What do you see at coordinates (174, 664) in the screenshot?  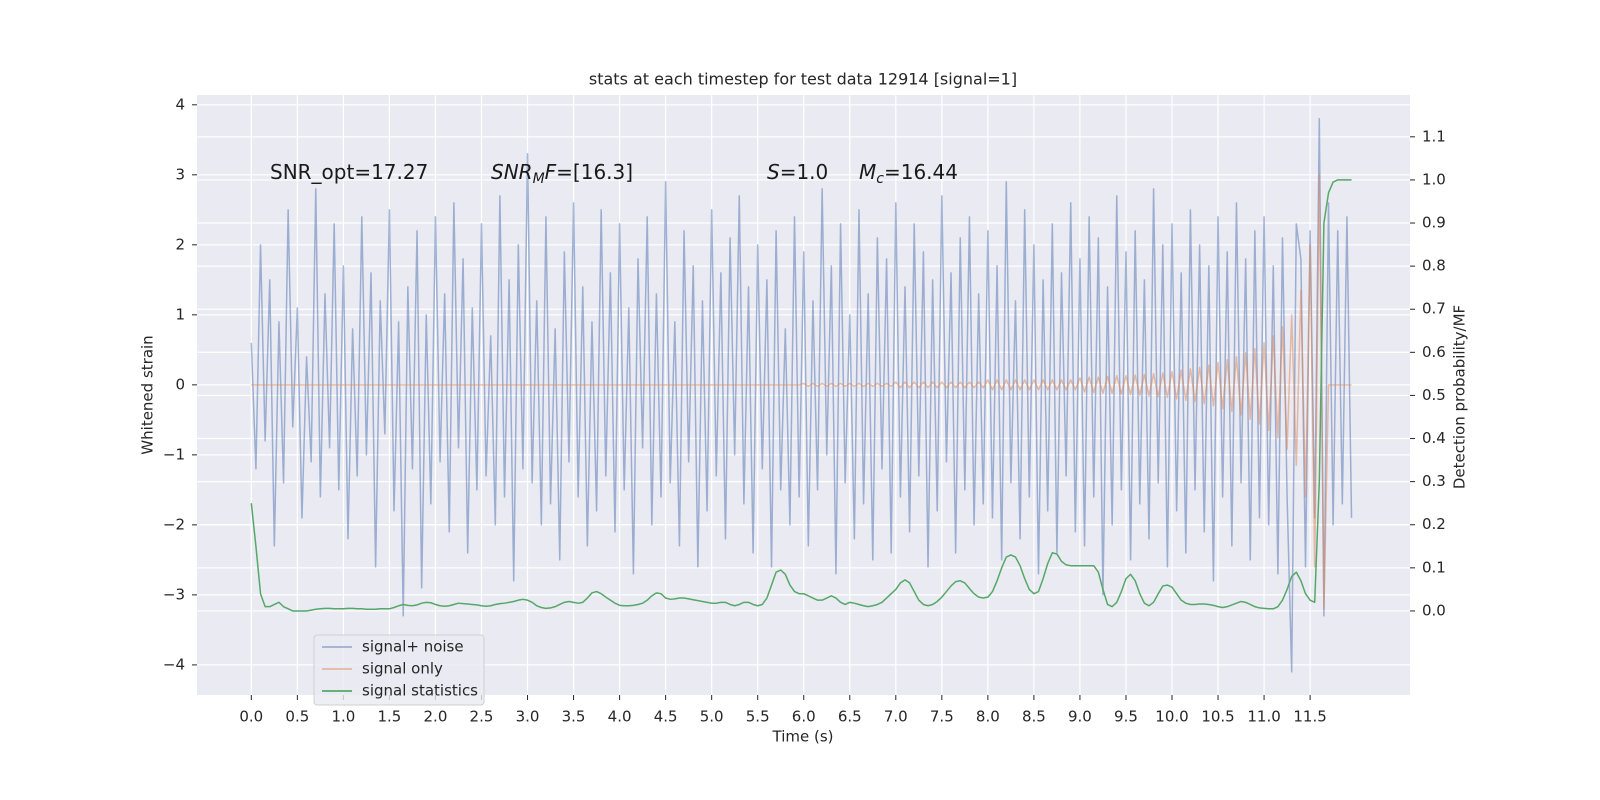 I see `y-tick-label: −4` at bounding box center [174, 664].